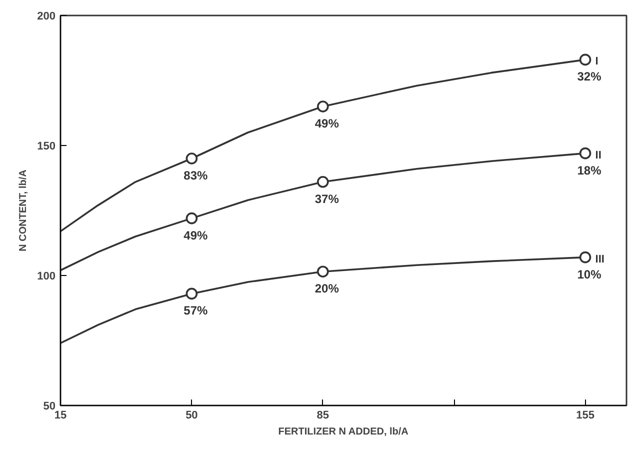  I want to click on y-tick-label: 50, so click(49, 406).